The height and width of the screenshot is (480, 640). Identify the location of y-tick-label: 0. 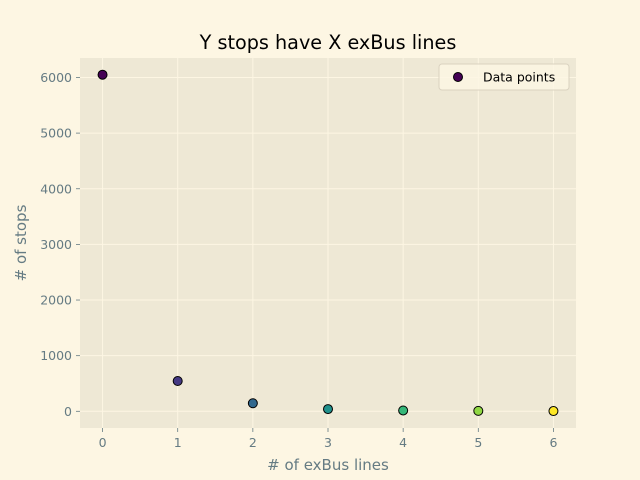
(68, 411).